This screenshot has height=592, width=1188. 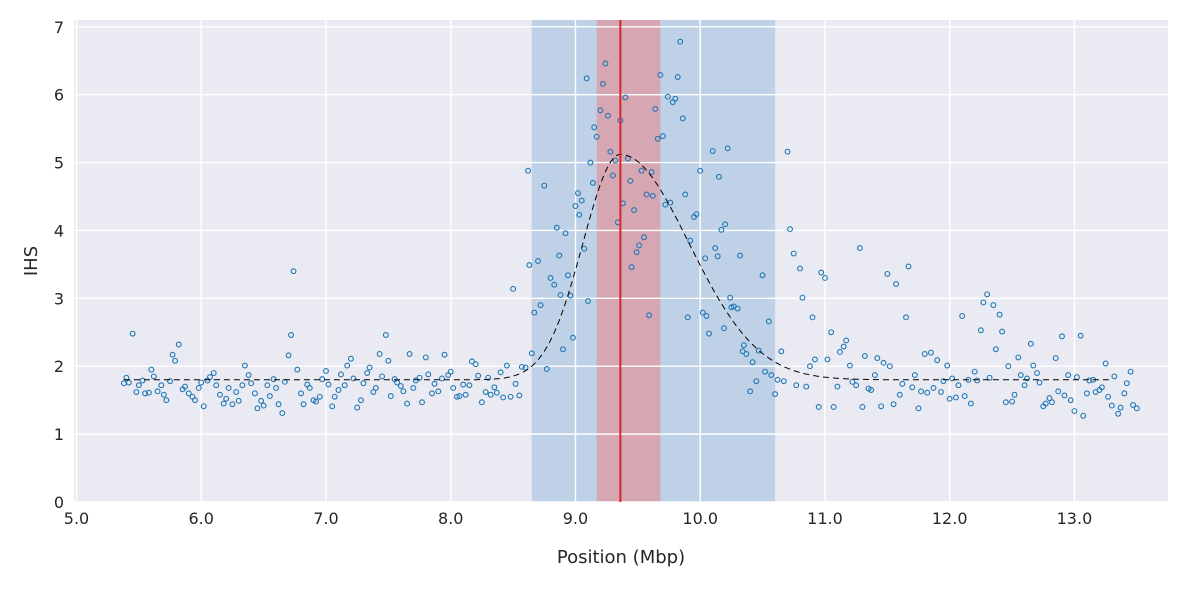 I want to click on y-tick-label: 2, so click(x=59, y=366).